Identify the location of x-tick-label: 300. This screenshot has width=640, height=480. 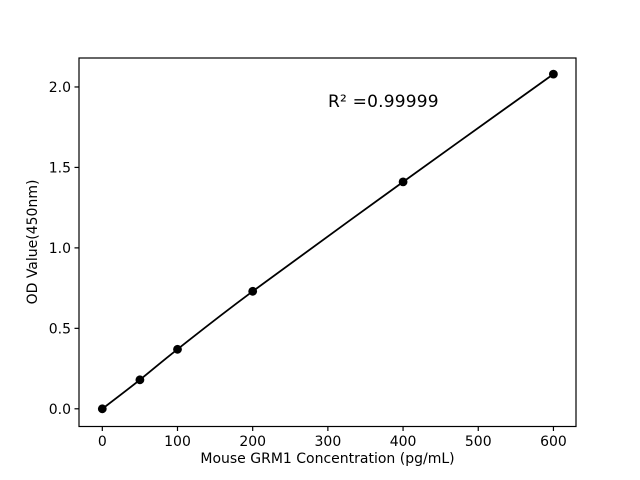
(328, 442).